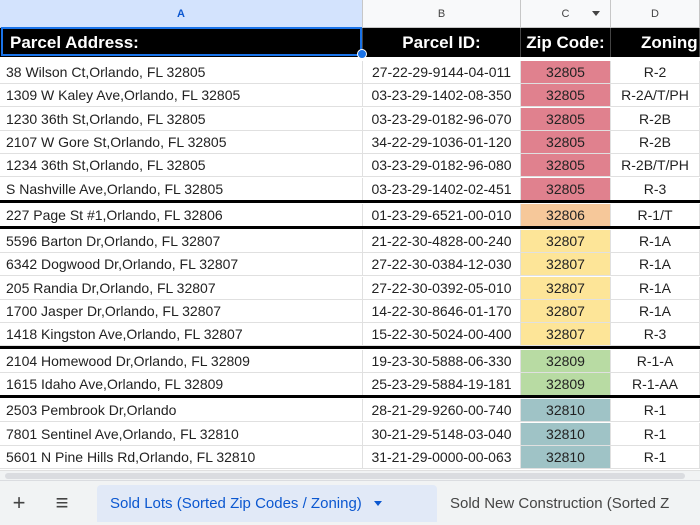 The image size is (700, 525). I want to click on address-cell: 205 Randia Dr,Orlando, FL 32807, so click(181, 288).